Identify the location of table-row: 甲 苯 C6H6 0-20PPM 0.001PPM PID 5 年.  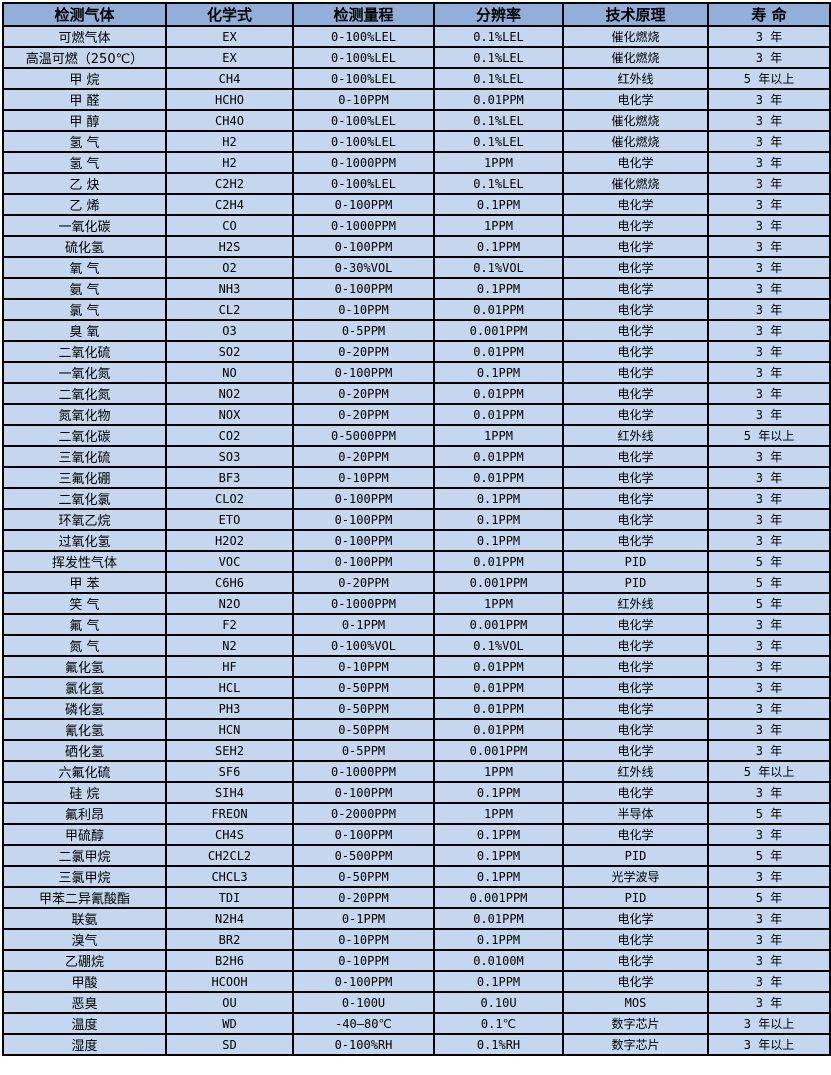
(416, 582).